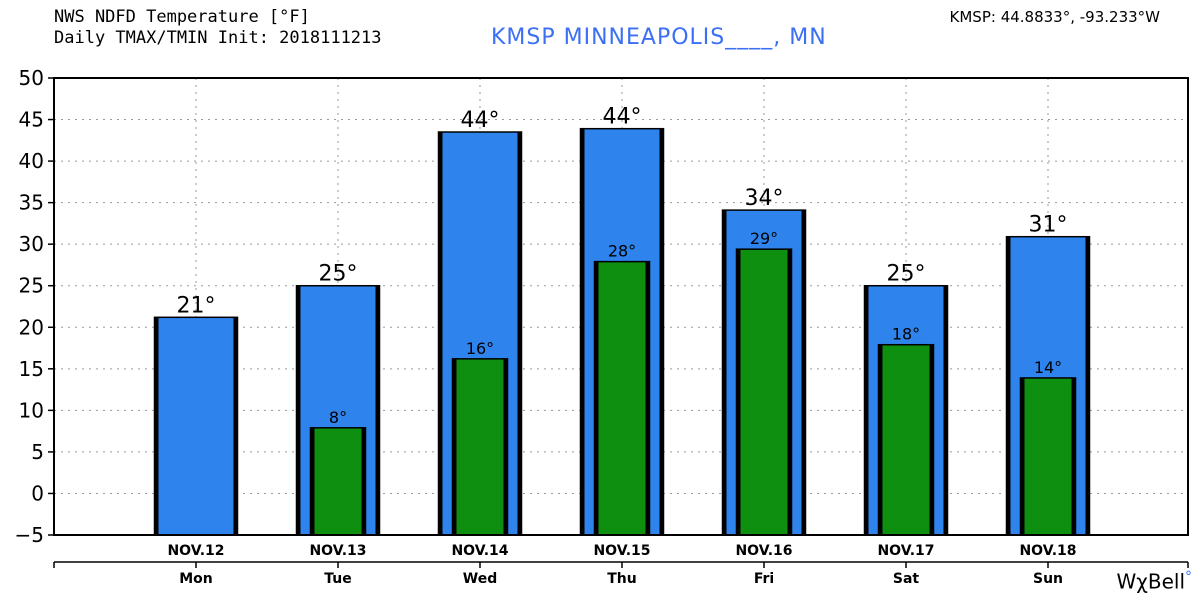 The image size is (1200, 600). Describe the element at coordinates (480, 579) in the screenshot. I see `weekday-label: Wed` at that location.